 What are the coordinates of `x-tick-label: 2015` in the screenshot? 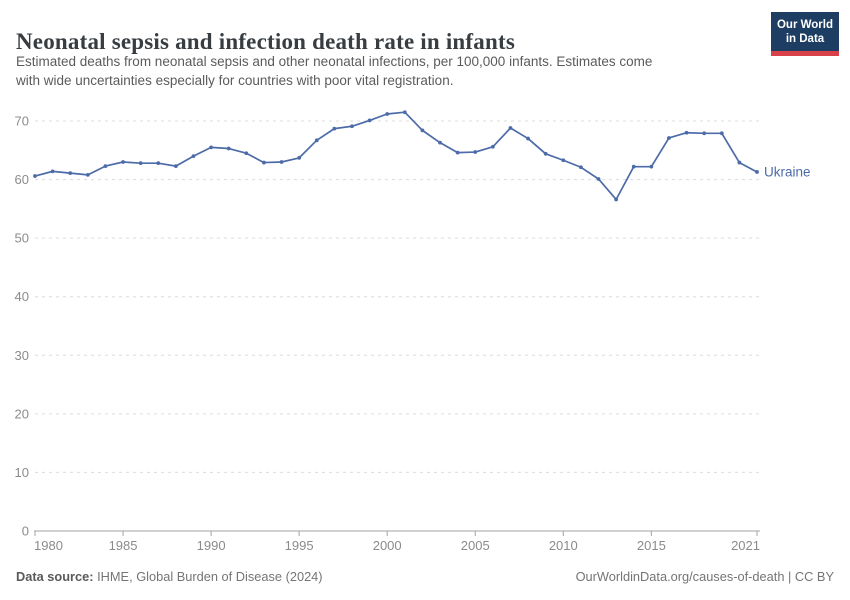 It's located at (651, 545).